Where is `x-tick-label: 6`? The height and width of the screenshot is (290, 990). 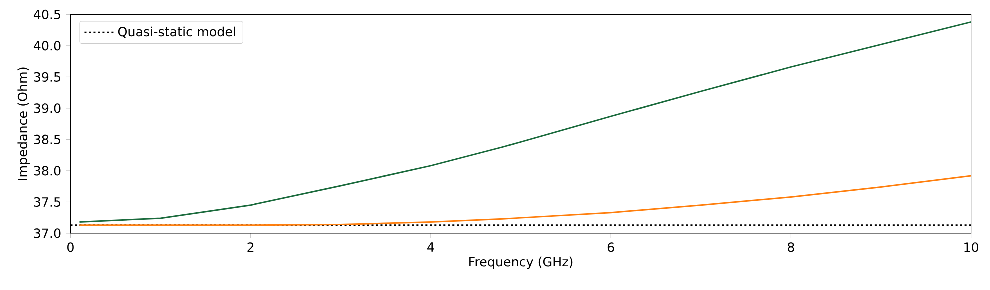
x-tick-label: 6 is located at coordinates (611, 247).